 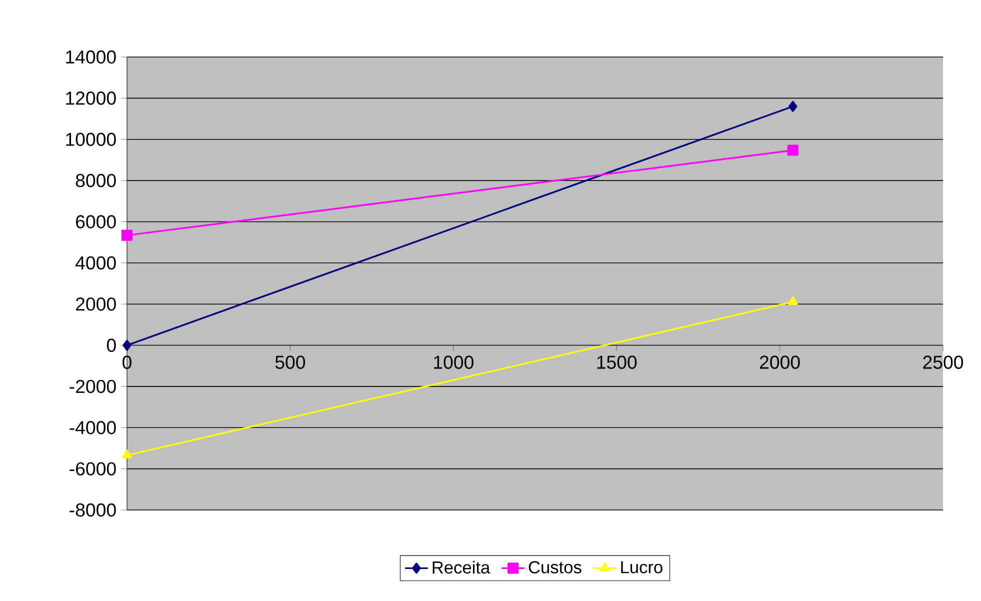 I want to click on x-tick-label: 0, so click(x=127, y=362).